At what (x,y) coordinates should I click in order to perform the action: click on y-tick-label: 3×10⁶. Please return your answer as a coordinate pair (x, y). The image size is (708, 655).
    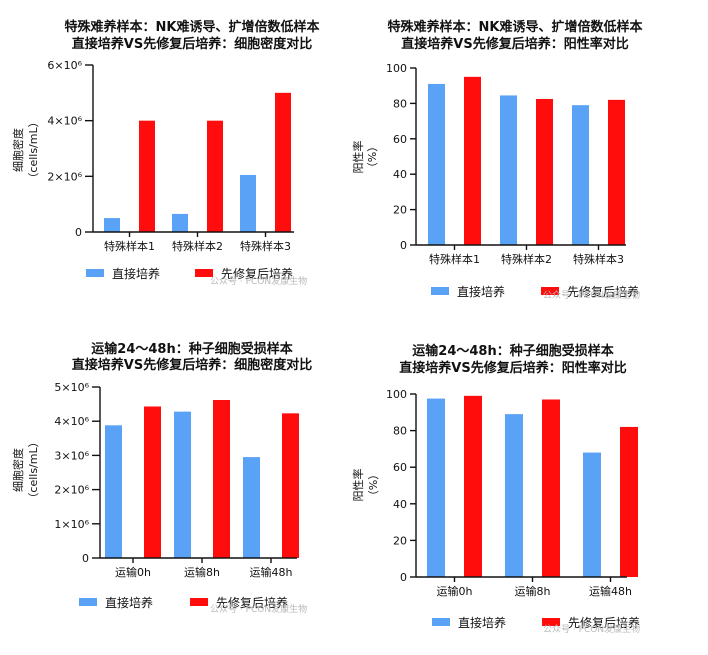
    Looking at the image, I should click on (71, 455).